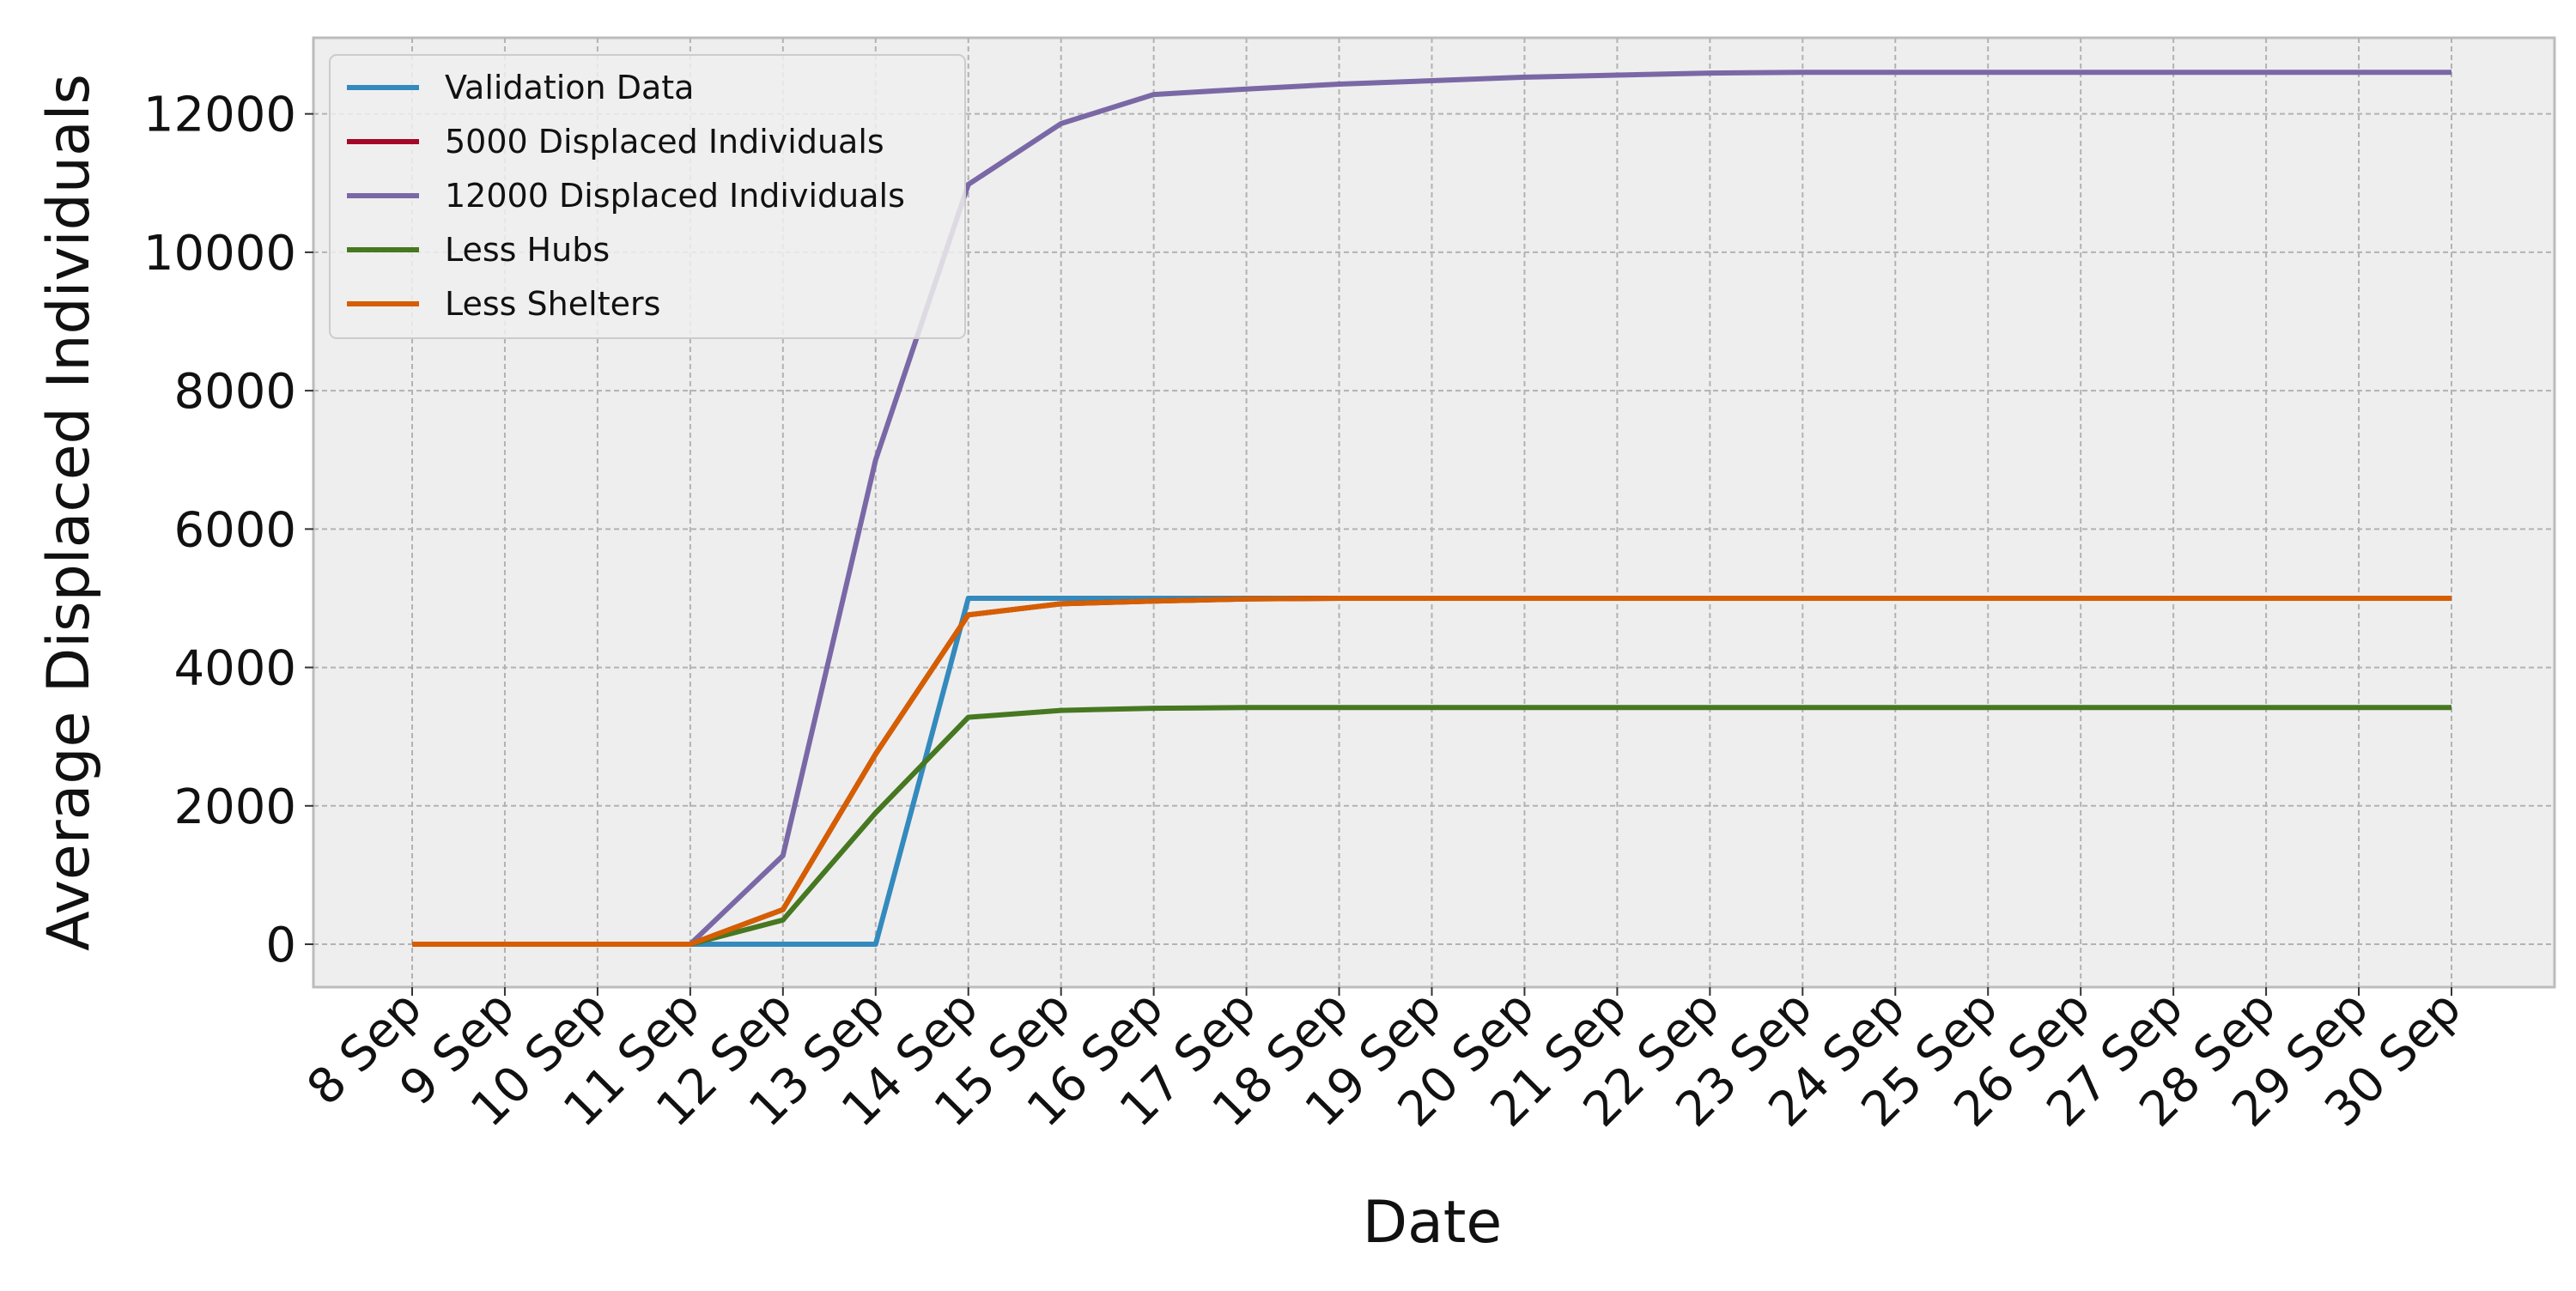  What do you see at coordinates (234, 392) in the screenshot?
I see `y-tick-label-8000: 8000` at bounding box center [234, 392].